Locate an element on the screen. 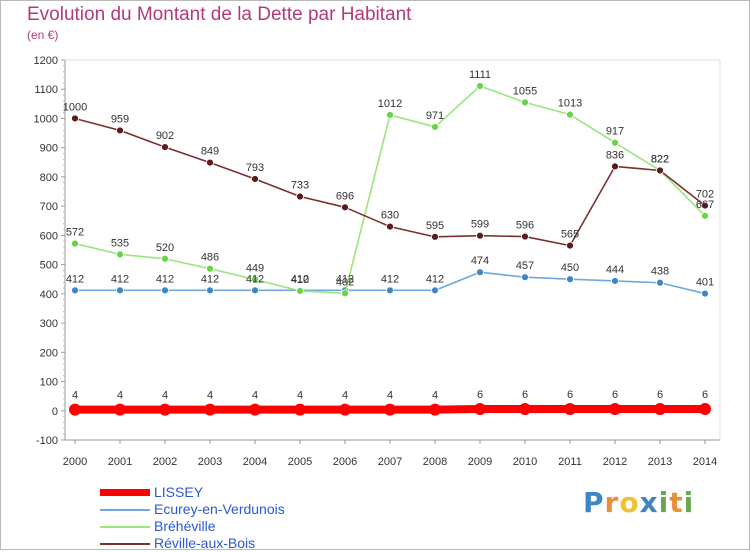 Image resolution: width=750 pixels, height=552 pixels. series-2-data-label: 535 is located at coordinates (120, 243).